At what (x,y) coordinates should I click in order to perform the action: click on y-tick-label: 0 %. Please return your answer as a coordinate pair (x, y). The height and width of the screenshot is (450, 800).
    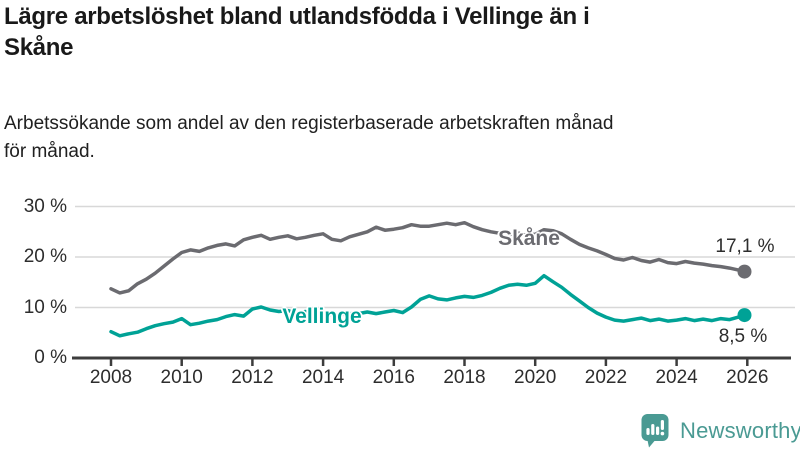
    Looking at the image, I should click on (50, 357).